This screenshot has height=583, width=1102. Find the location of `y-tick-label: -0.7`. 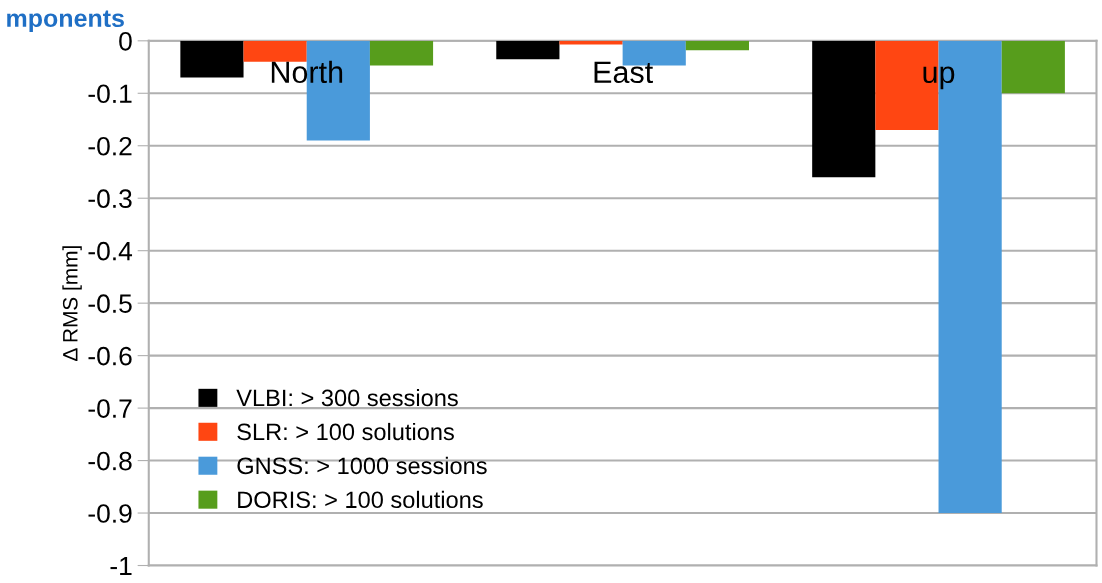

y-tick-label: -0.7 is located at coordinates (110, 408).